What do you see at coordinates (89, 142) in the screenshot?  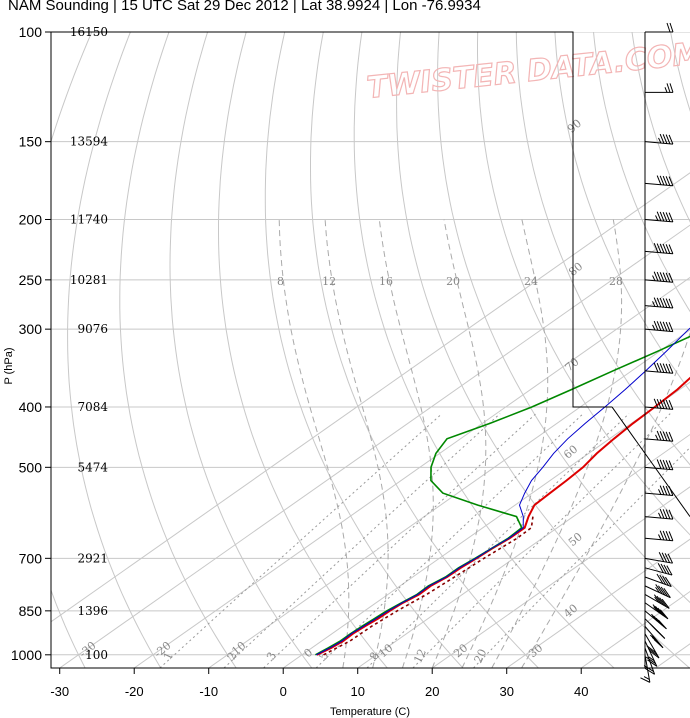 I see `height-label: 13594` at bounding box center [89, 142].